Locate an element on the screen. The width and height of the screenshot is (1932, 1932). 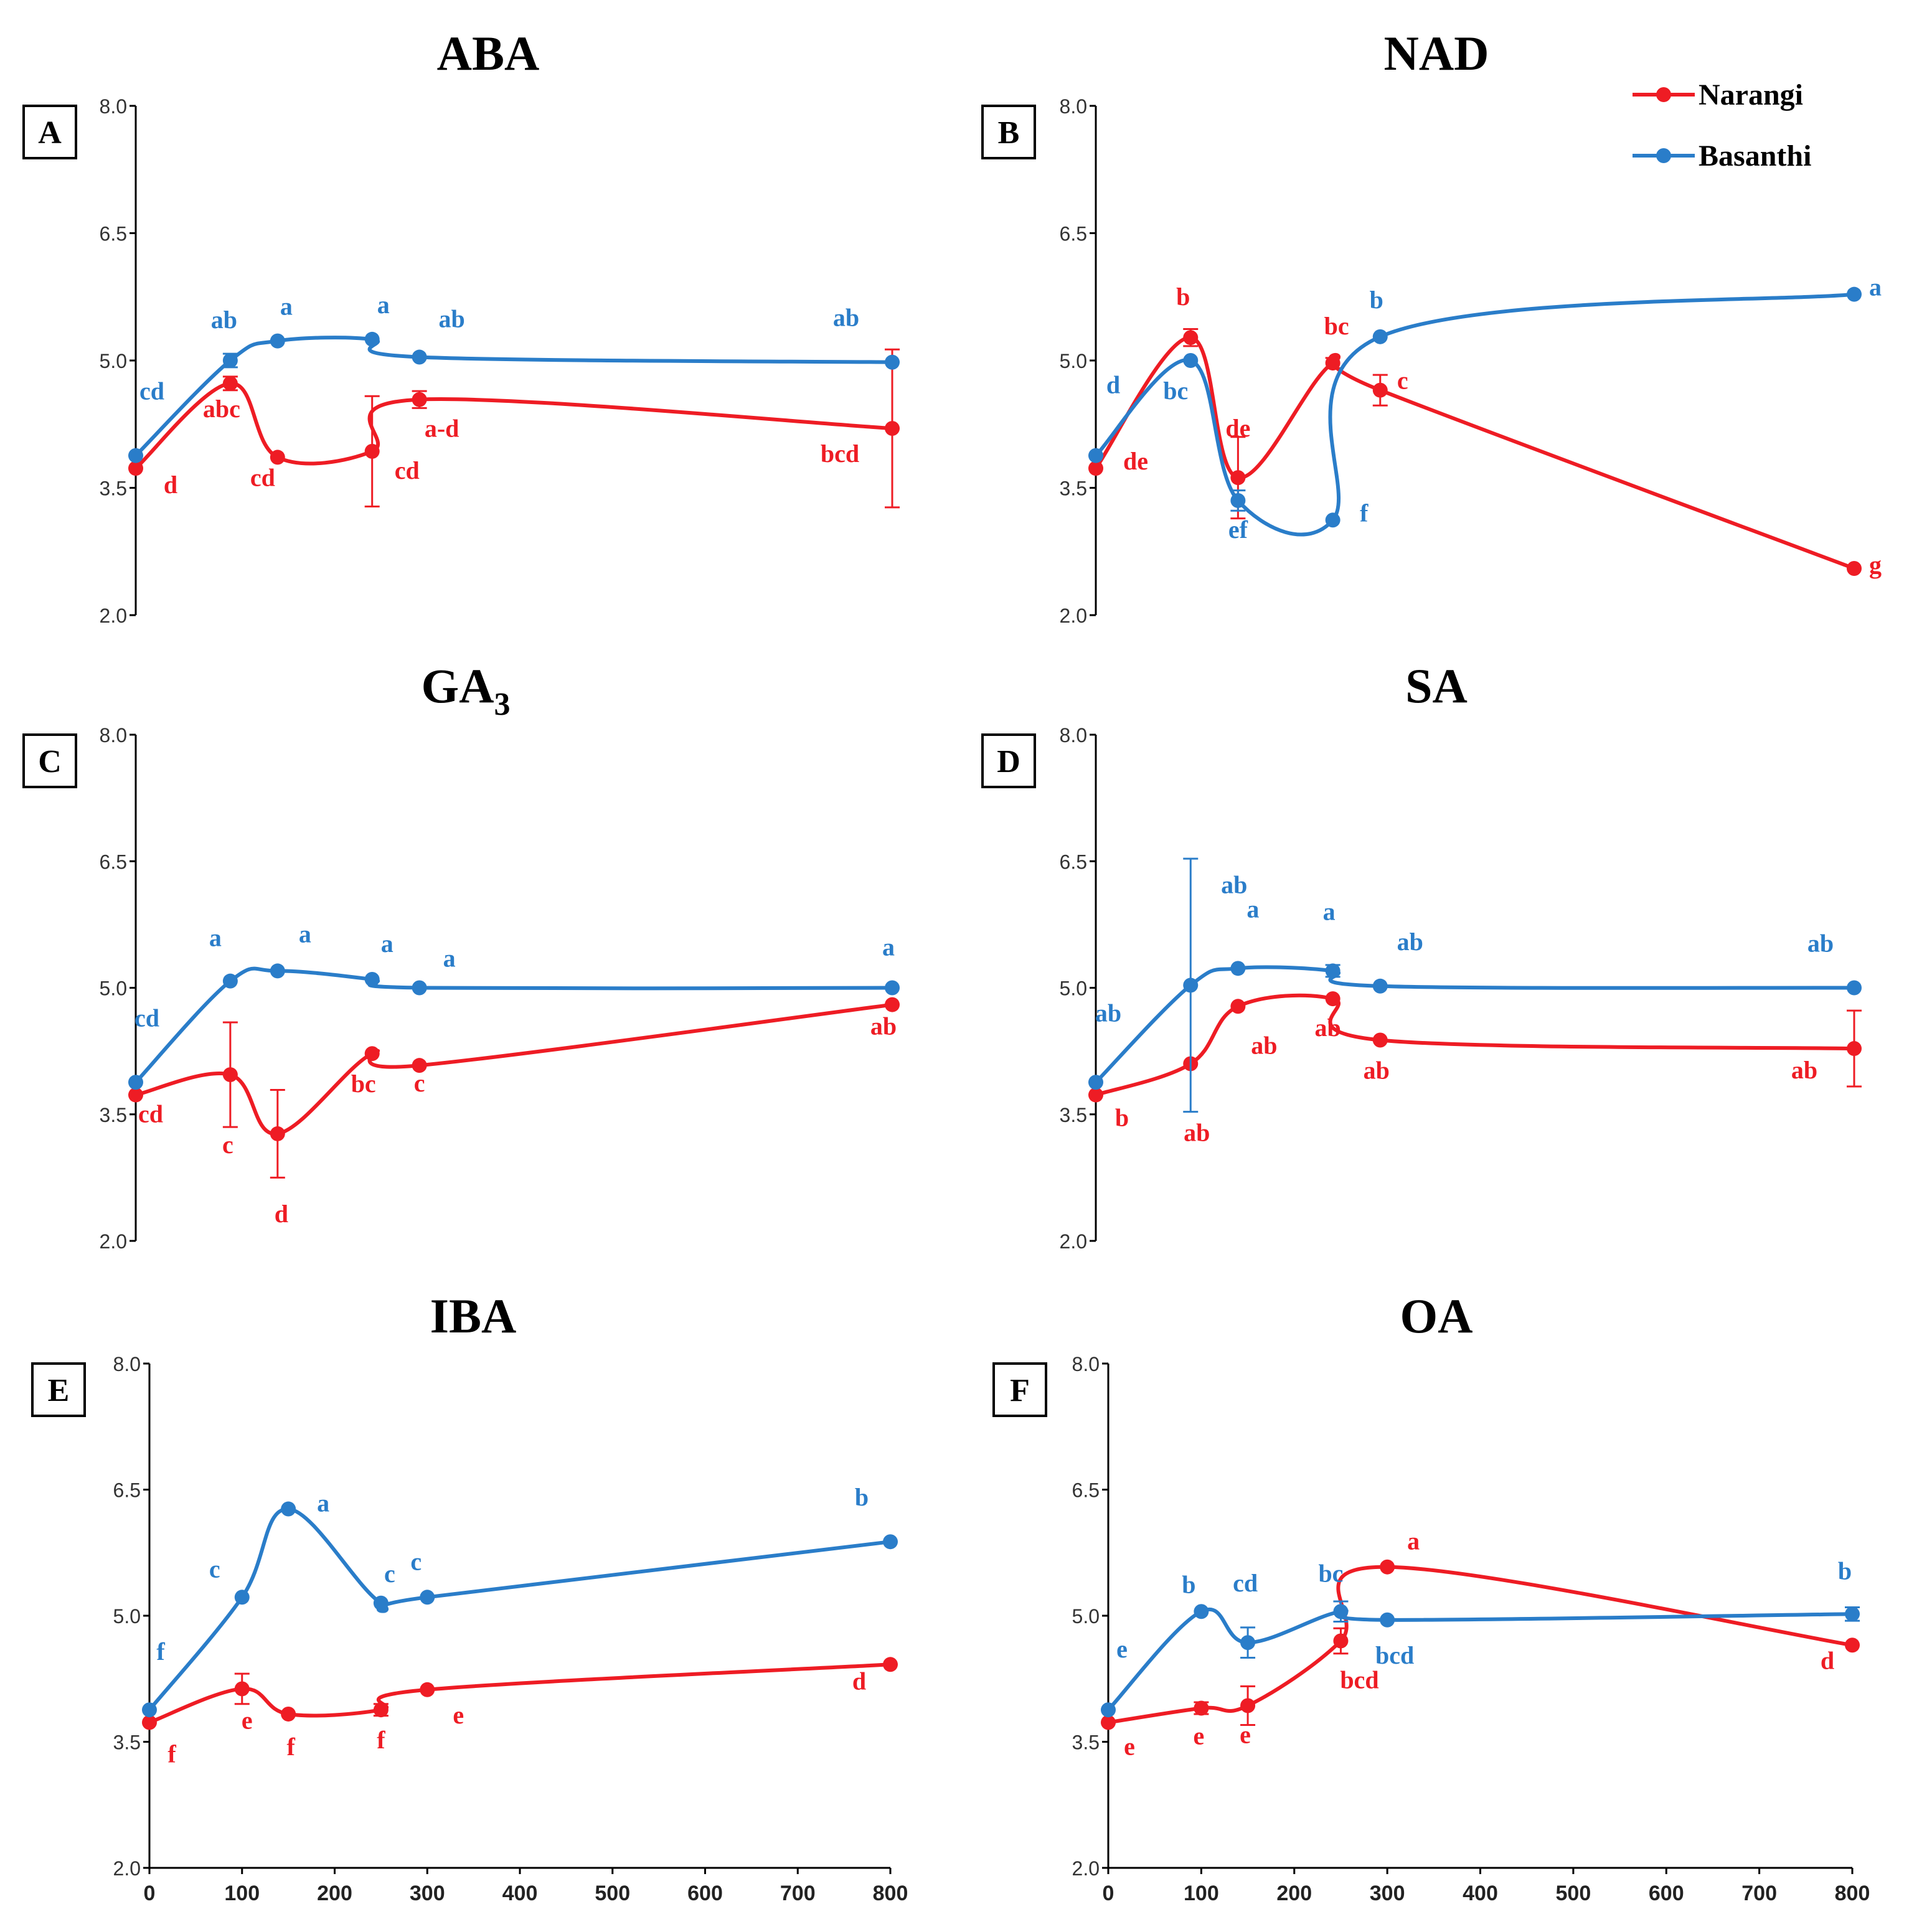
panel-e-letter-box is located at coordinates (58, 1389).